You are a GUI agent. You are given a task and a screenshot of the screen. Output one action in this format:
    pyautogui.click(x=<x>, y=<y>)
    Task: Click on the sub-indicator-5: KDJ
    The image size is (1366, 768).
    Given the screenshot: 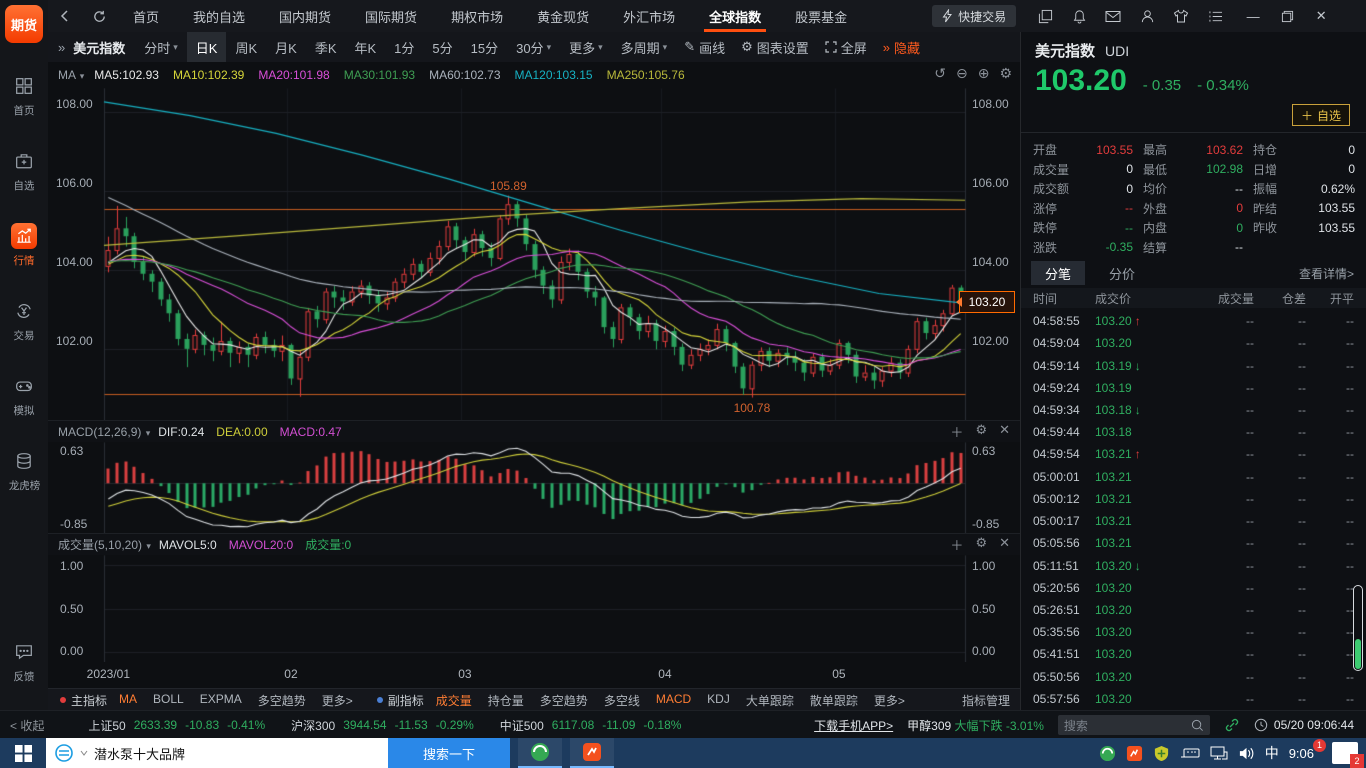 What is the action you would take?
    pyautogui.click(x=718, y=698)
    